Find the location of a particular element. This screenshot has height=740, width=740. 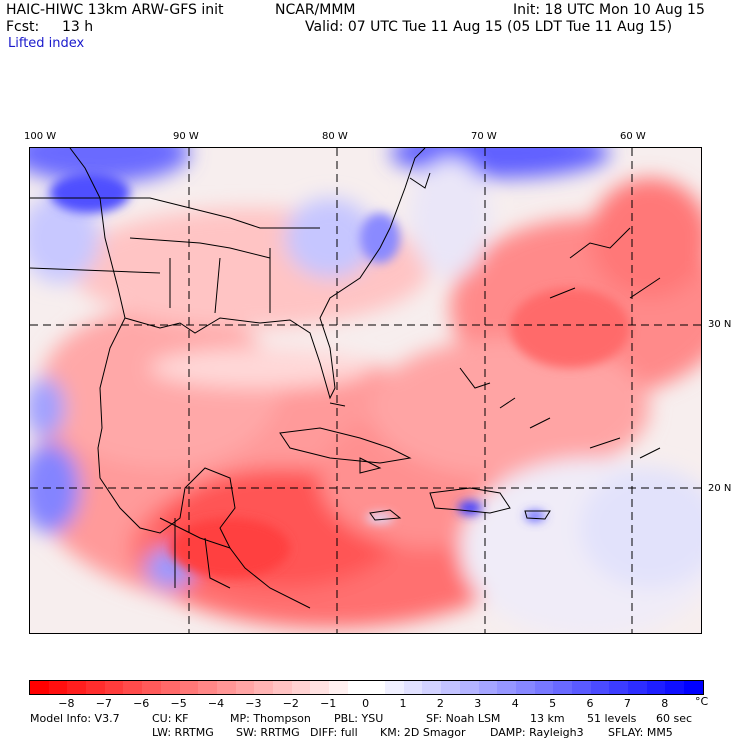

footer-levels: 51 levels is located at coordinates (612, 718).